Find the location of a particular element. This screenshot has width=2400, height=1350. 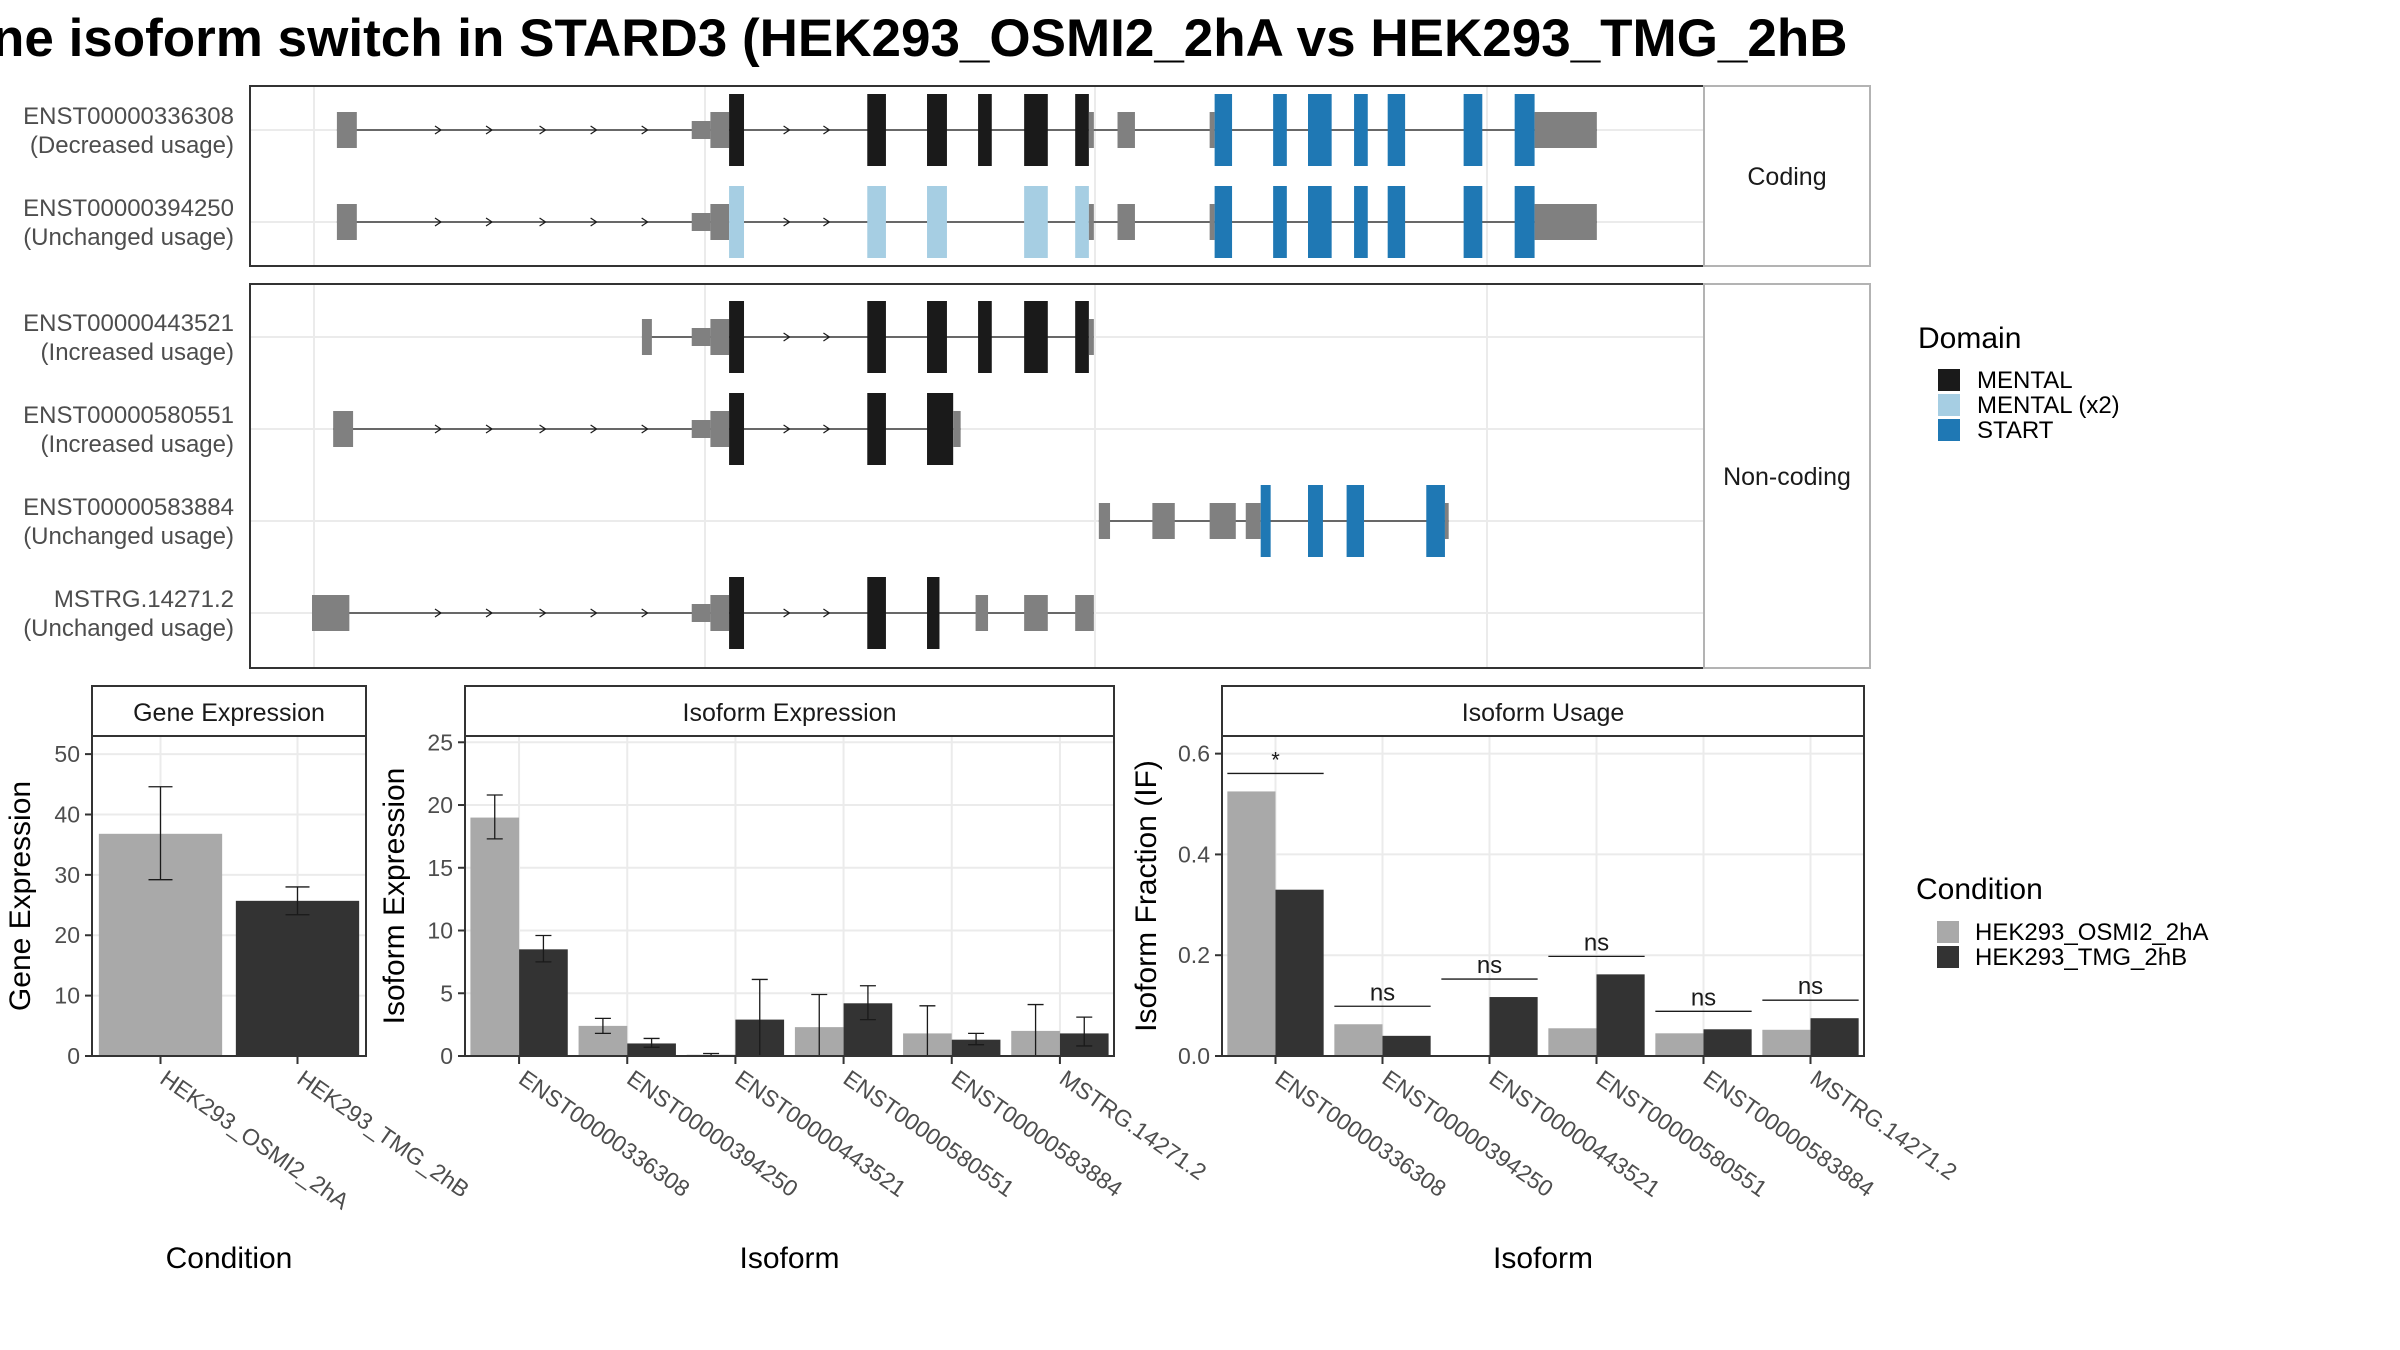

significance-label: * is located at coordinates (1275, 759).